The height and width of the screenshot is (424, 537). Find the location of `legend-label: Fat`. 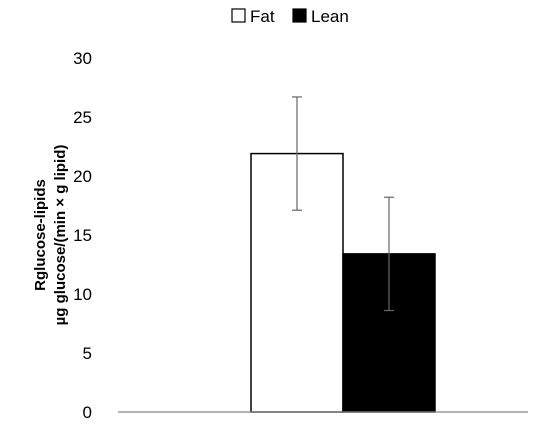

legend-label: Fat is located at coordinates (262, 16).